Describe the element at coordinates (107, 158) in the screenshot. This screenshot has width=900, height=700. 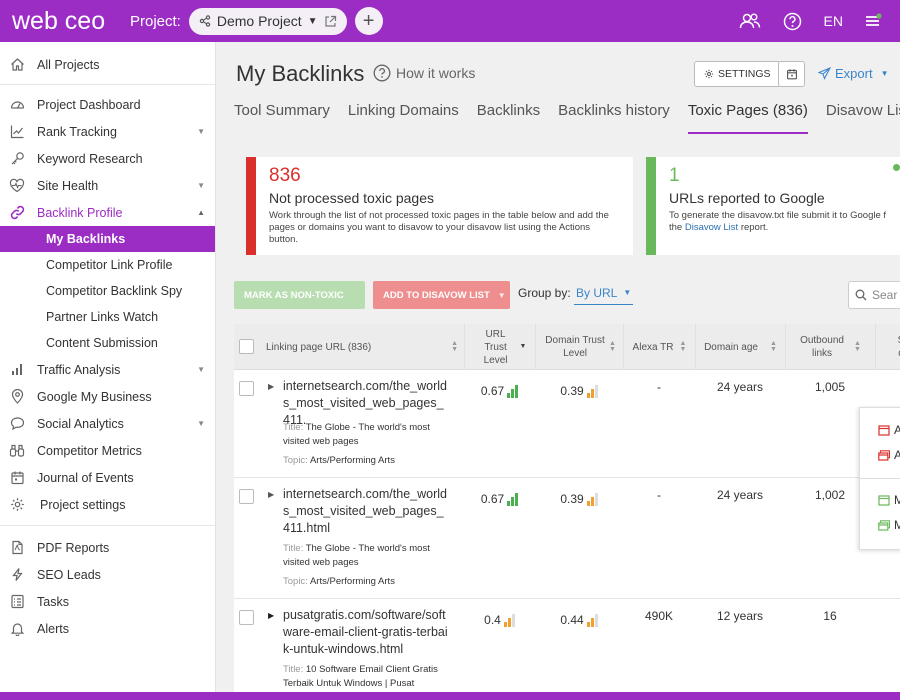
I see `sidebar-item-keyword-research: Keyword Research` at that location.